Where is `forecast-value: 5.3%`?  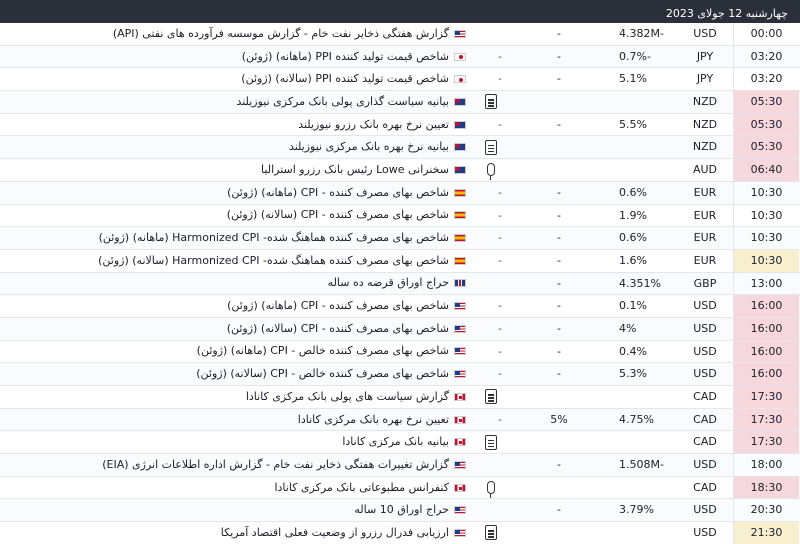 forecast-value: 5.3% is located at coordinates (633, 374).